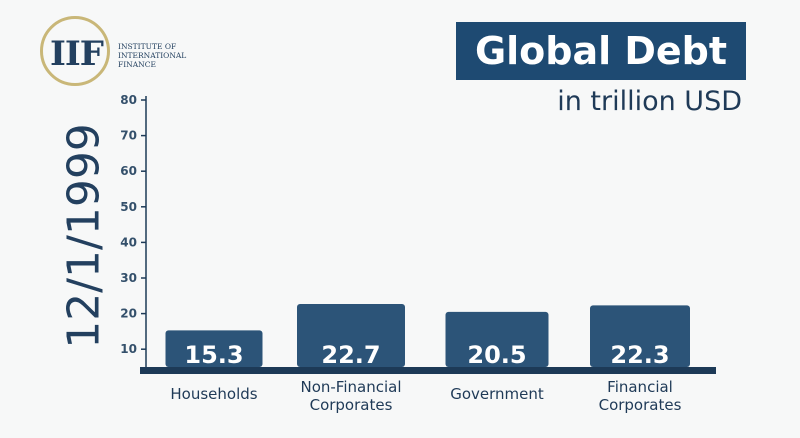 This screenshot has width=800, height=438. Describe the element at coordinates (152, 55) in the screenshot. I see `logo-text-line-2: International` at that location.